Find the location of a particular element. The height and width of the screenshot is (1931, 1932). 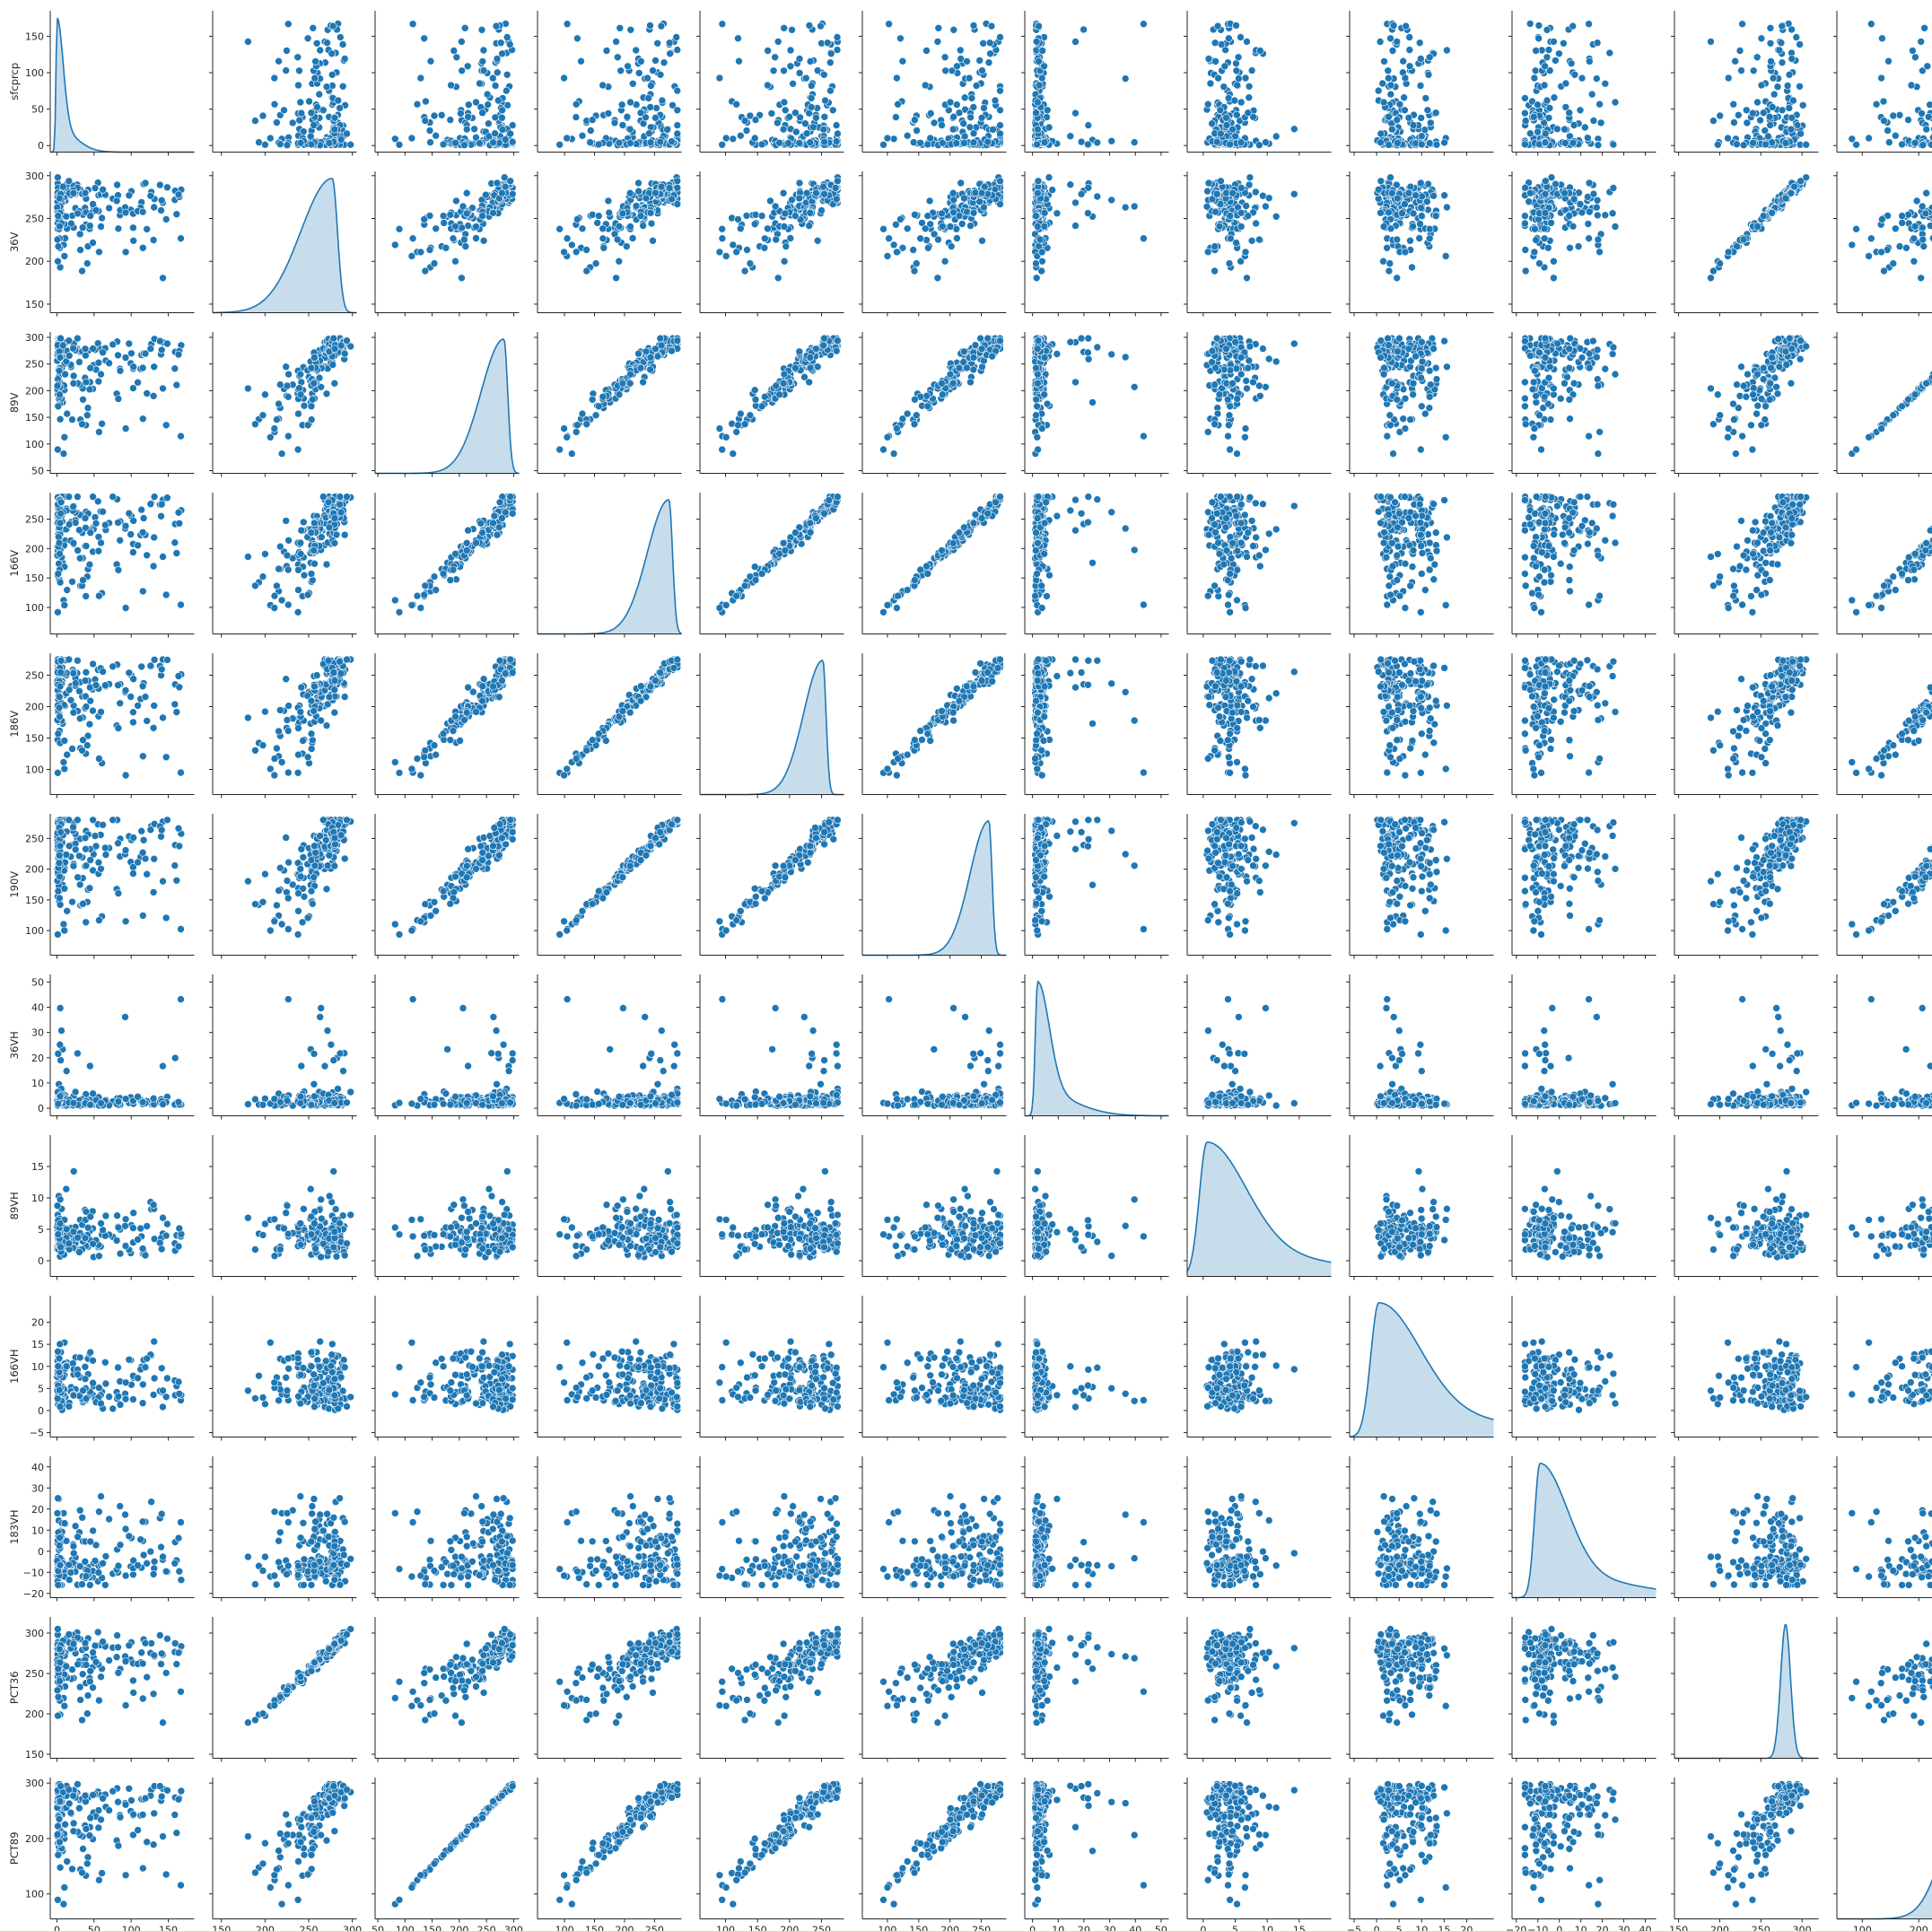

y-tick-label: 40 is located at coordinates (37, 1467).